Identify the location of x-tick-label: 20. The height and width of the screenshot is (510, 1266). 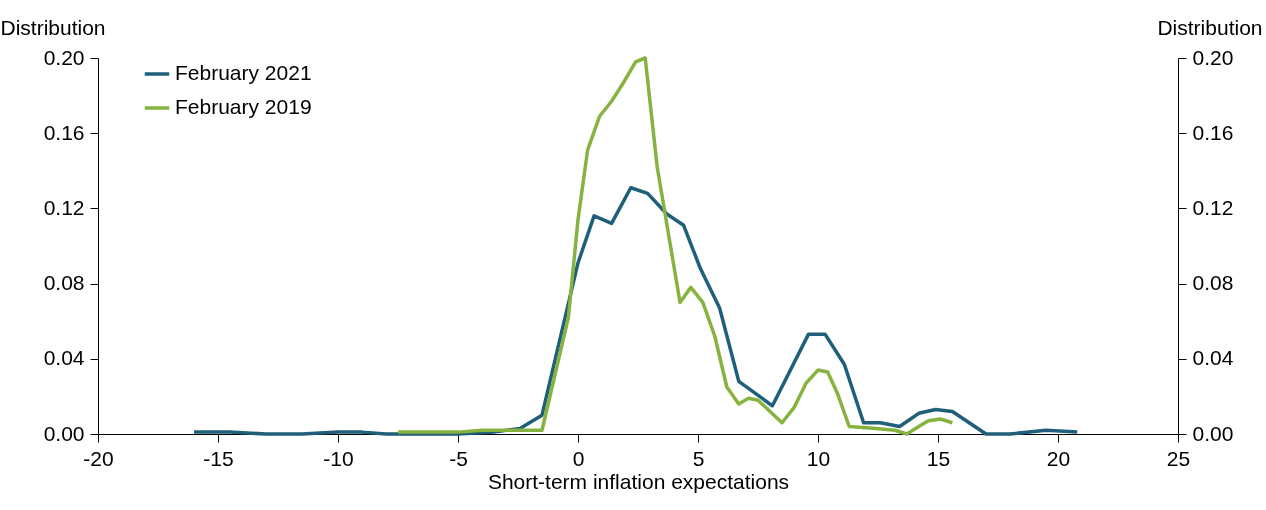
(1058, 458).